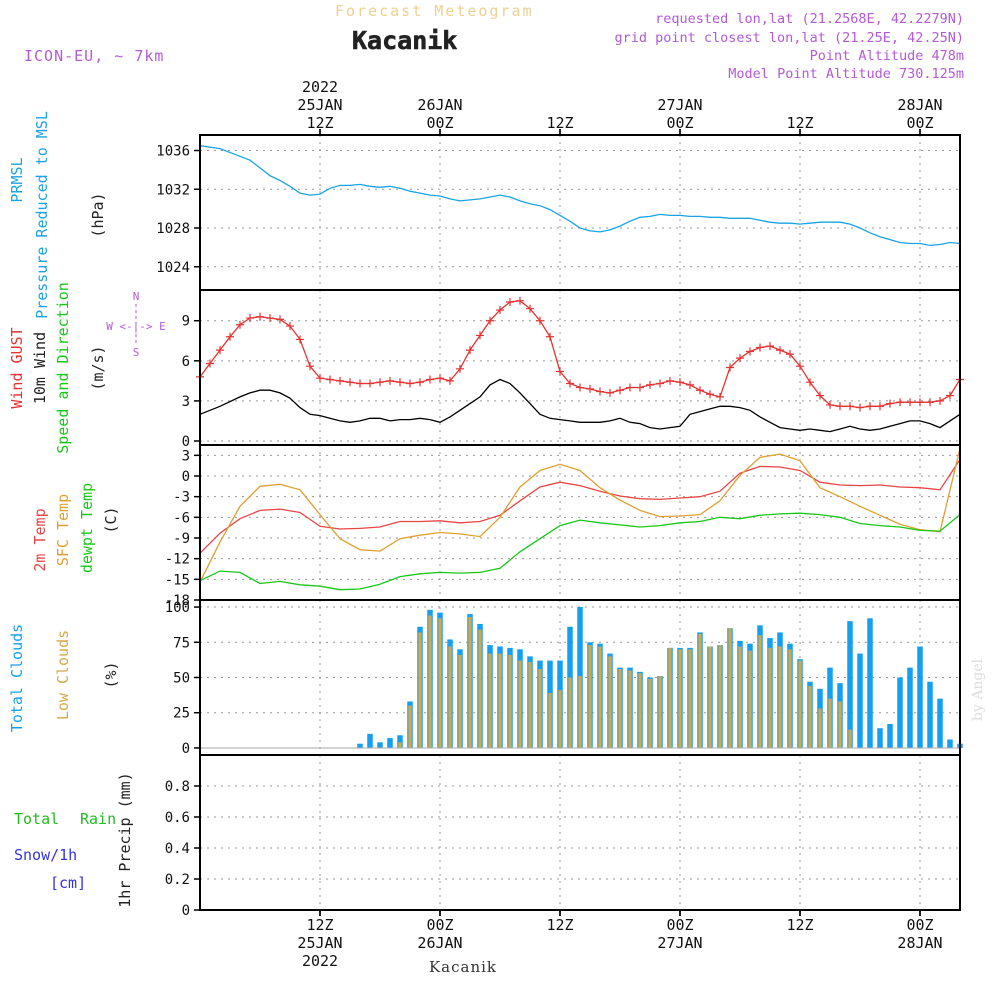 The height and width of the screenshot is (1000, 1000). I want to click on requested-coords: requested lon,lat (21.2568E, 42.2279N), so click(809, 19).